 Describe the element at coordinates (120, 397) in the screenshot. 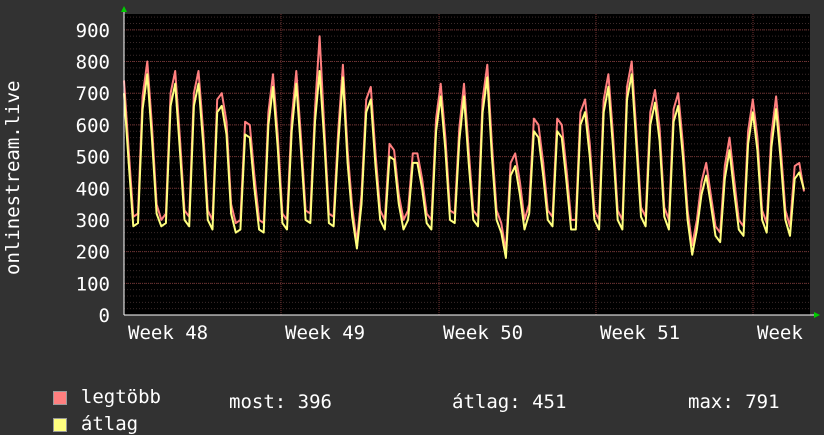

I see `legend-label-legtobb: legtöbb` at that location.